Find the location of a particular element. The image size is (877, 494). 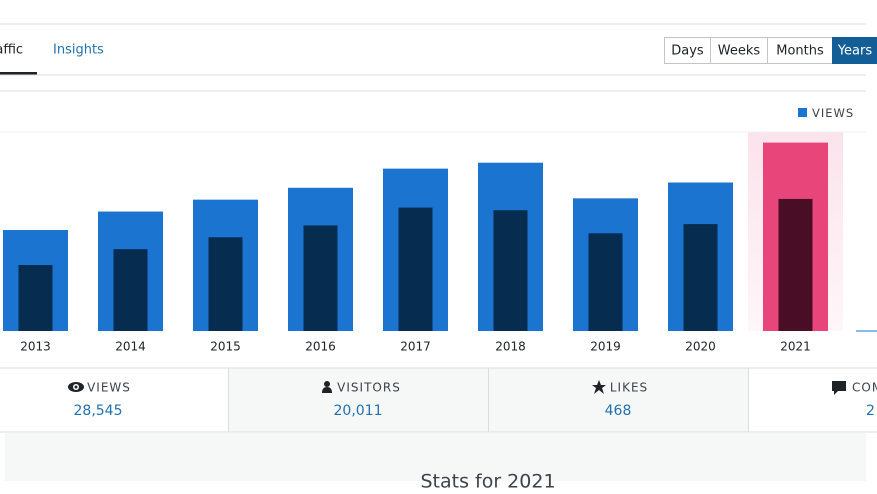

x-tick-label: 2016 is located at coordinates (320, 347).